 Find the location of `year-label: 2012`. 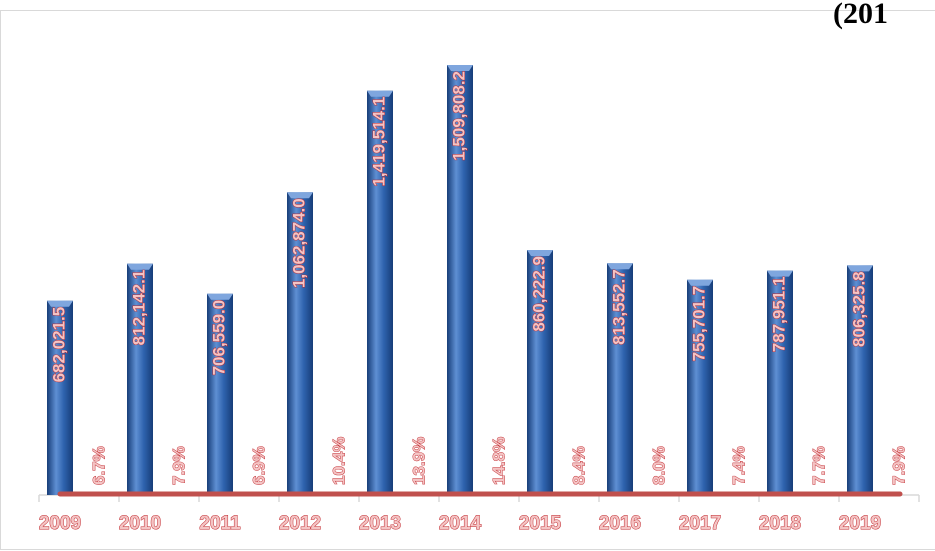

year-label: 2012 is located at coordinates (300, 523).